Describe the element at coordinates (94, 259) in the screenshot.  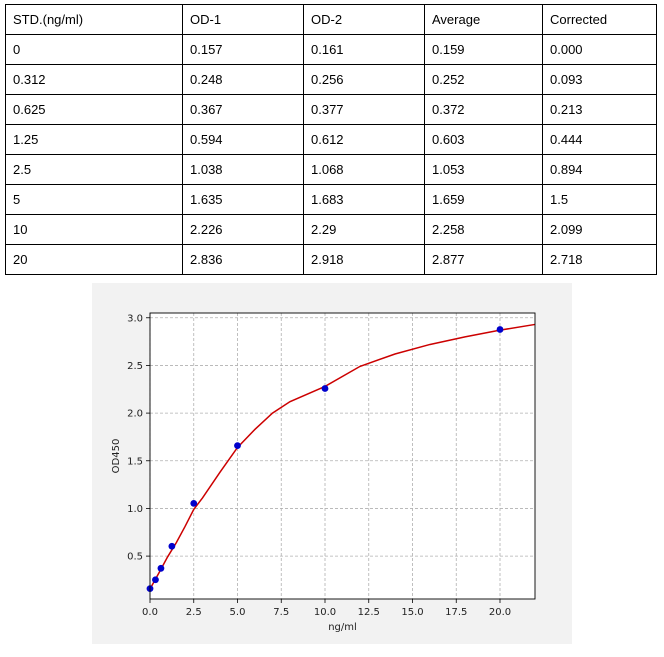
I see `cell-std: 20` at that location.